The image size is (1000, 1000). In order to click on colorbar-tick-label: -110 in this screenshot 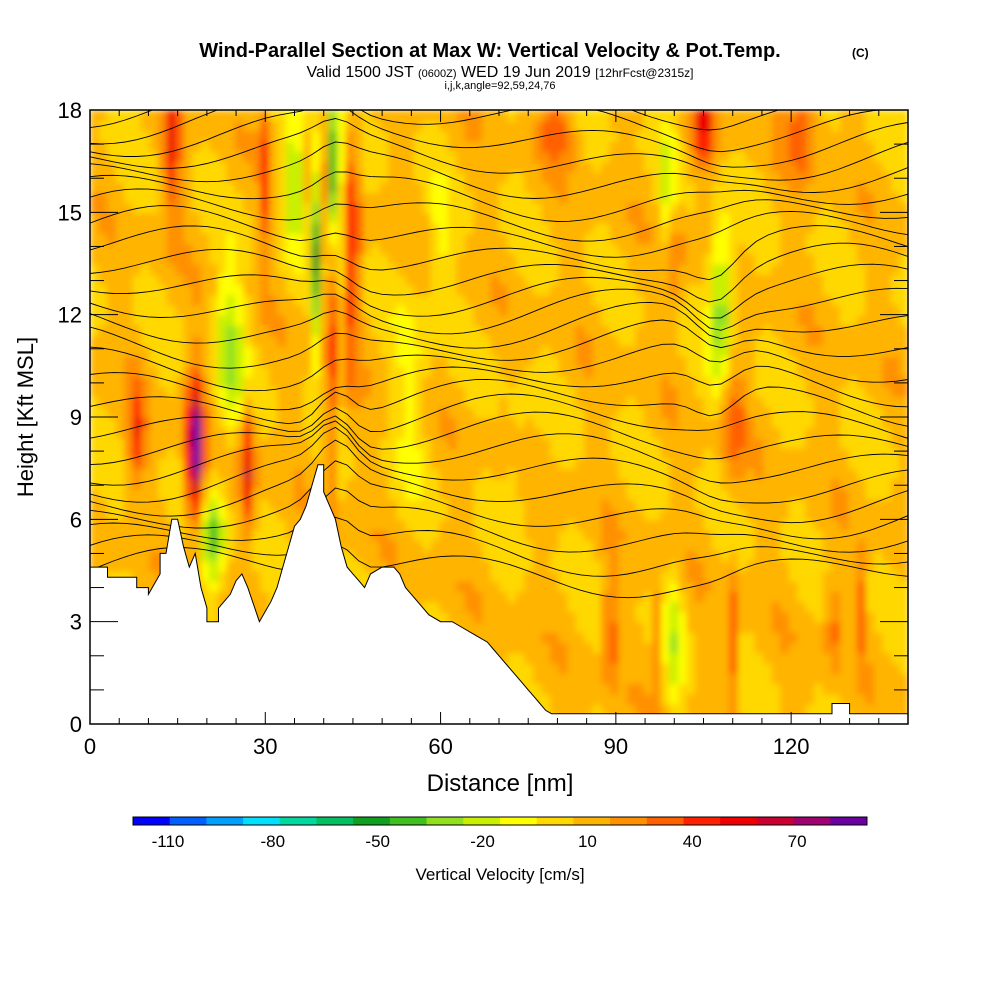, I will do `click(168, 841)`.